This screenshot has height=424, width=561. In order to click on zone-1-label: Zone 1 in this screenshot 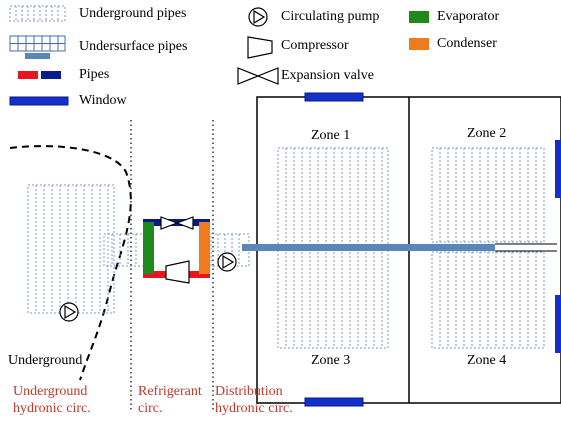, I will do `click(331, 135)`.